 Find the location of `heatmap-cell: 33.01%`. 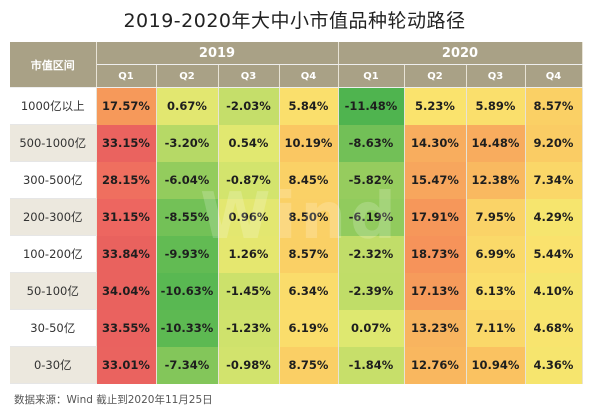

heatmap-cell: 33.01% is located at coordinates (126, 365).